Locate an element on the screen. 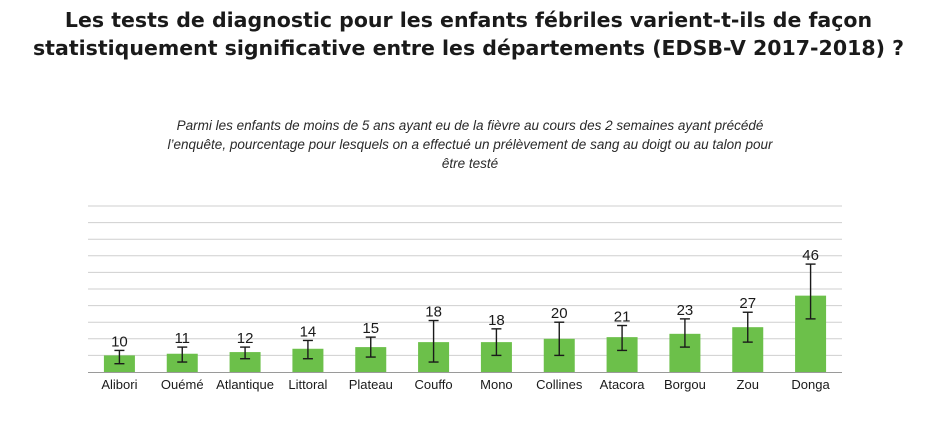  value-label: 12 is located at coordinates (245, 338).